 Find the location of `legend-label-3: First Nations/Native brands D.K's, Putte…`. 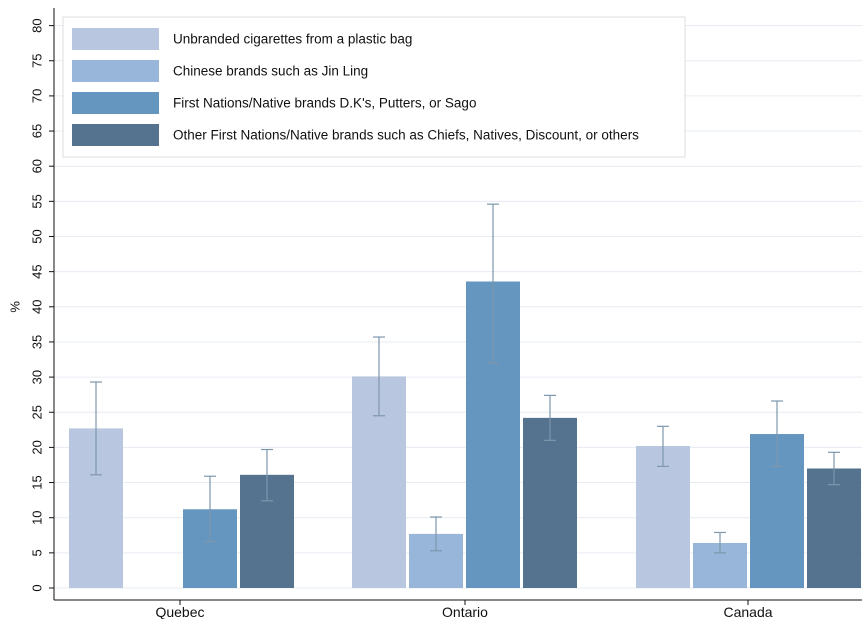

legend-label-3: First Nations/Native brands D.K's, Putte… is located at coordinates (324, 103).